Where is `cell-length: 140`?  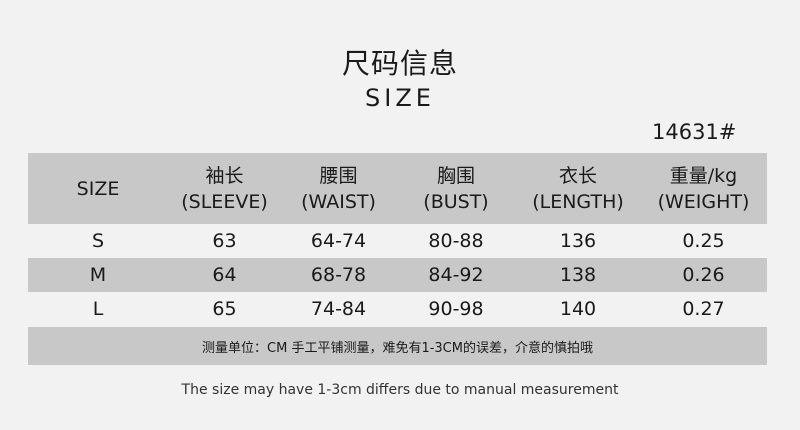
cell-length: 140 is located at coordinates (578, 309).